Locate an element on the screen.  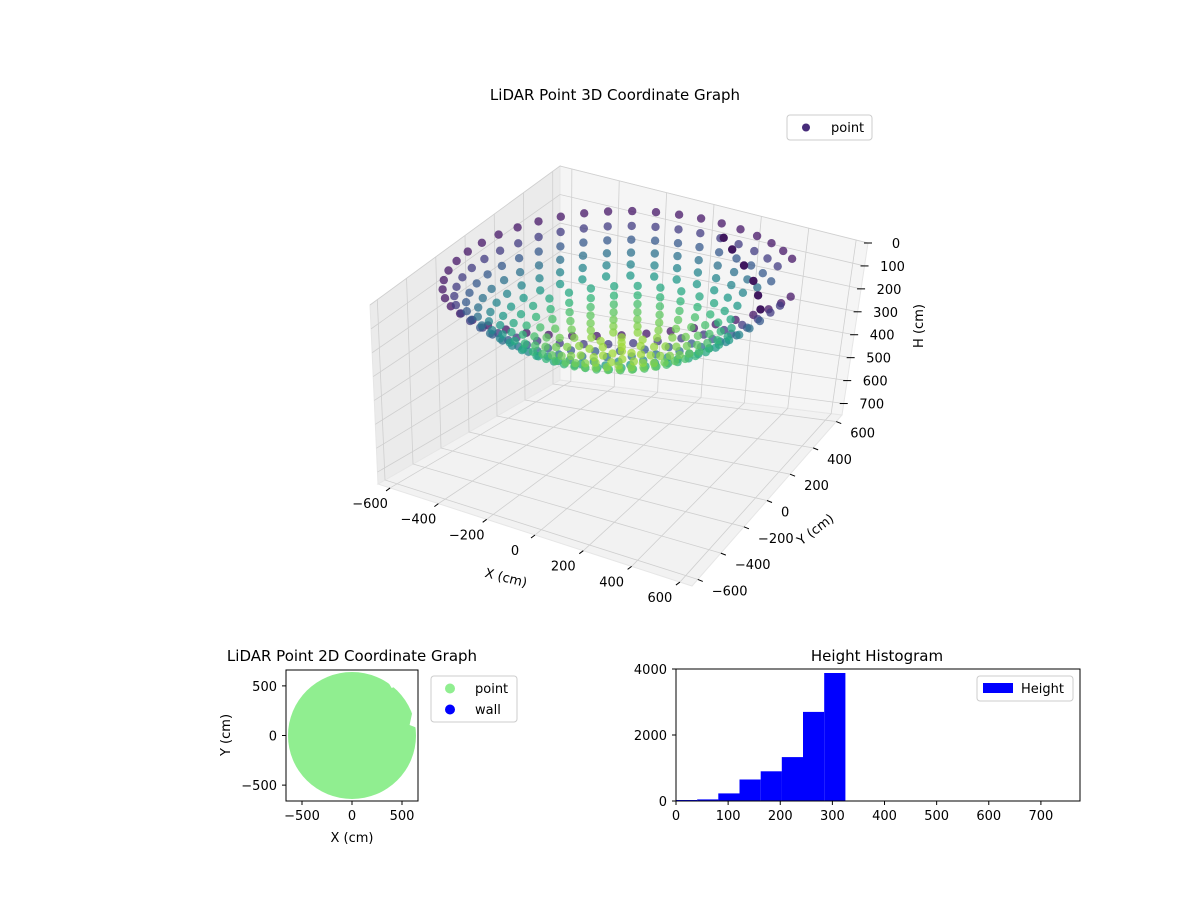
chart-2d-ticks: −500 0 500 −500 0 500 is located at coordinates (327, 752).